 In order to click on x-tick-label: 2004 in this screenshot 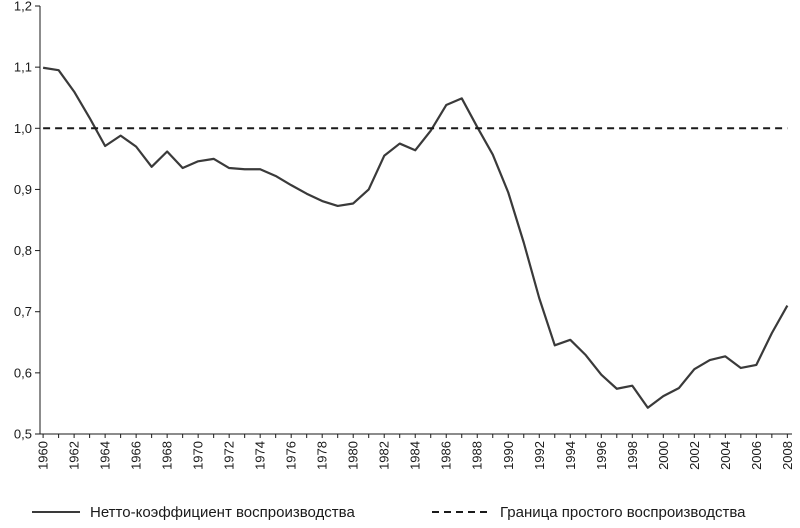, I will do `click(725, 455)`.